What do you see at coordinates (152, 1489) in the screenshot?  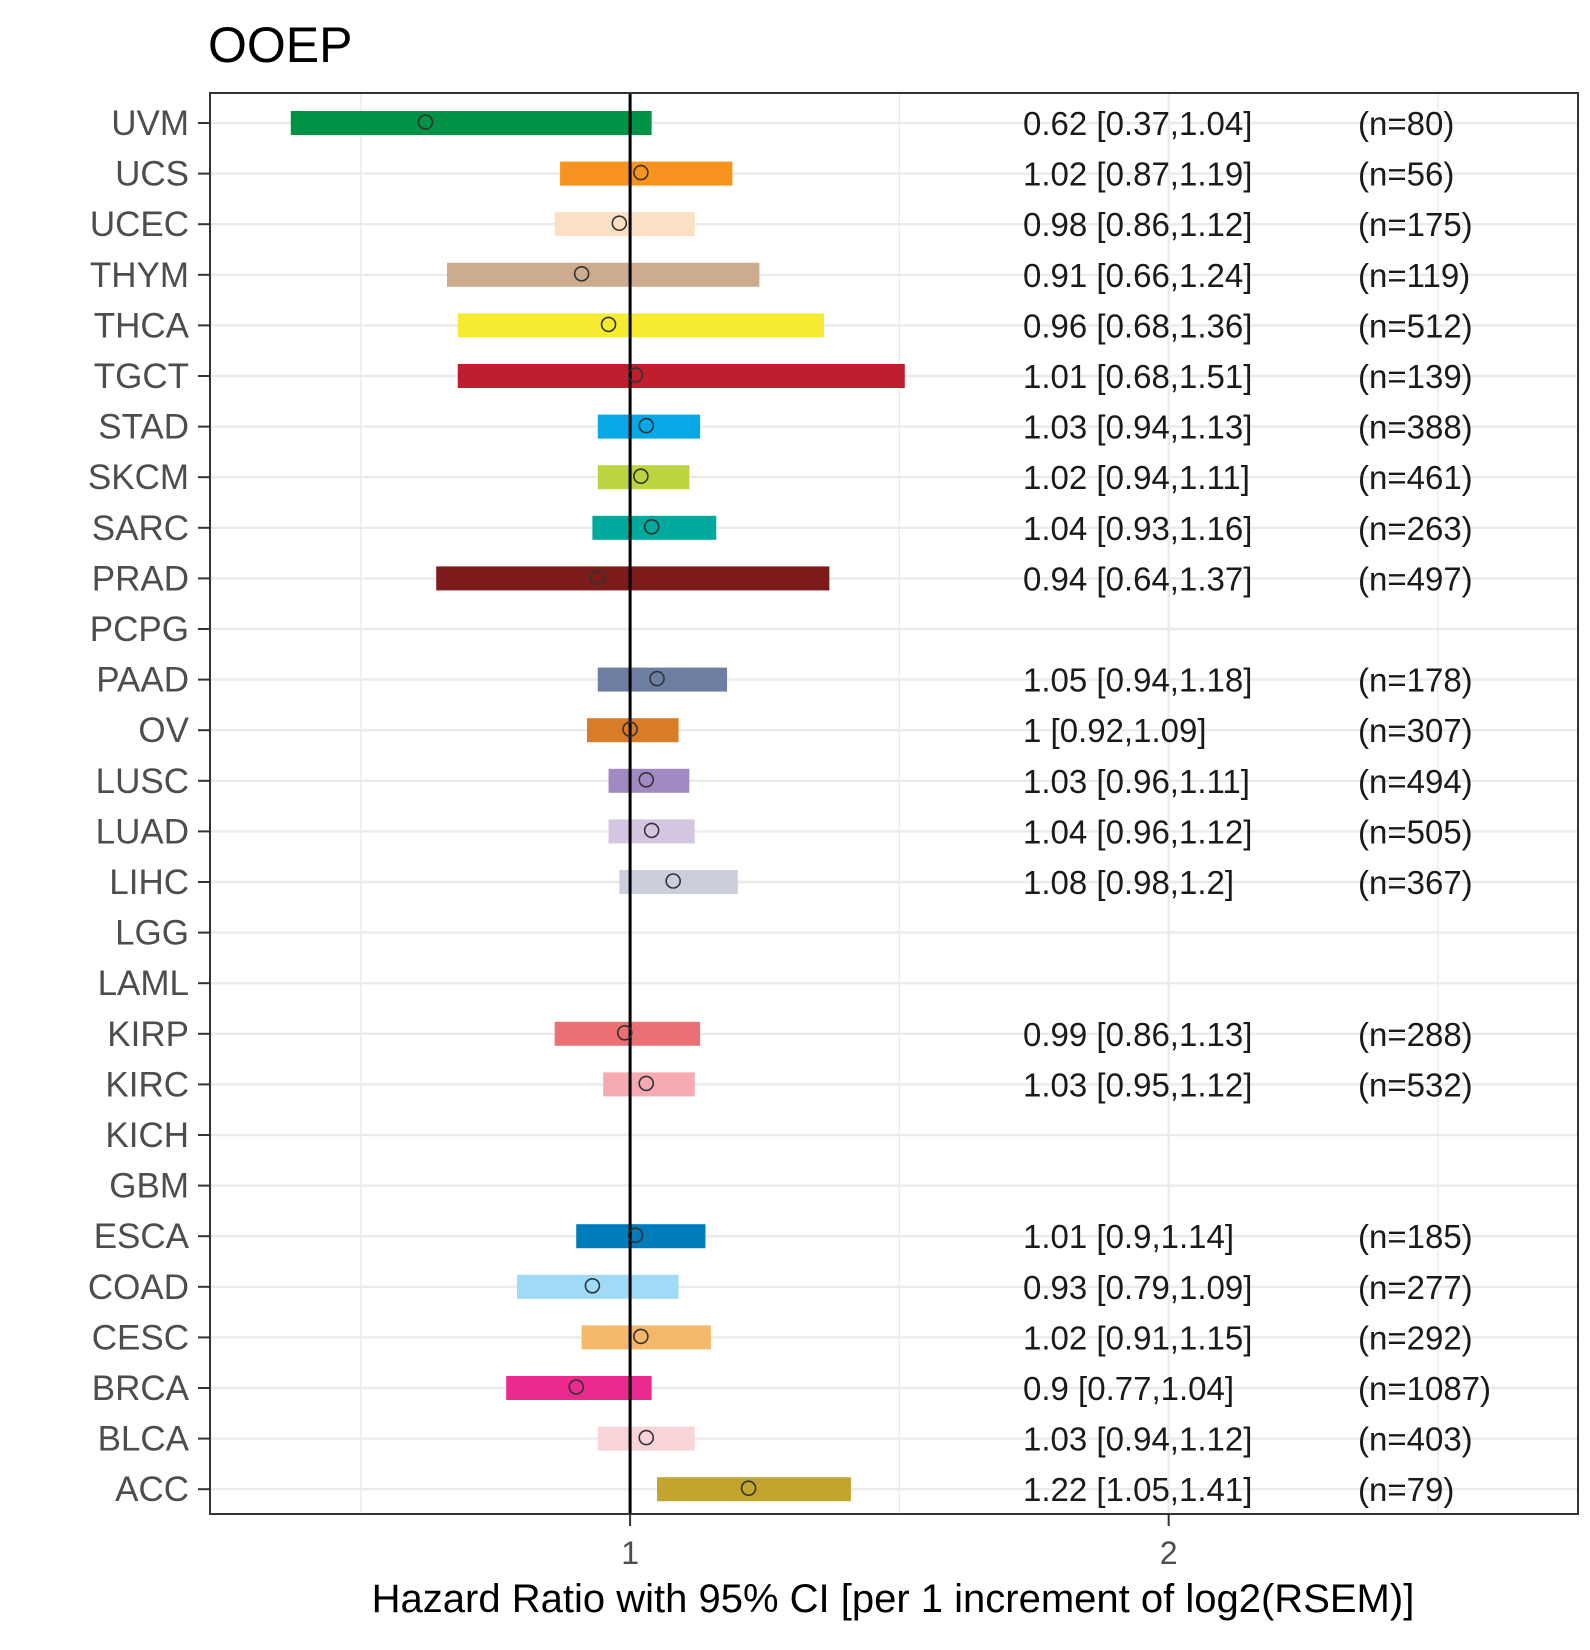 I see `category-label: ACC` at bounding box center [152, 1489].